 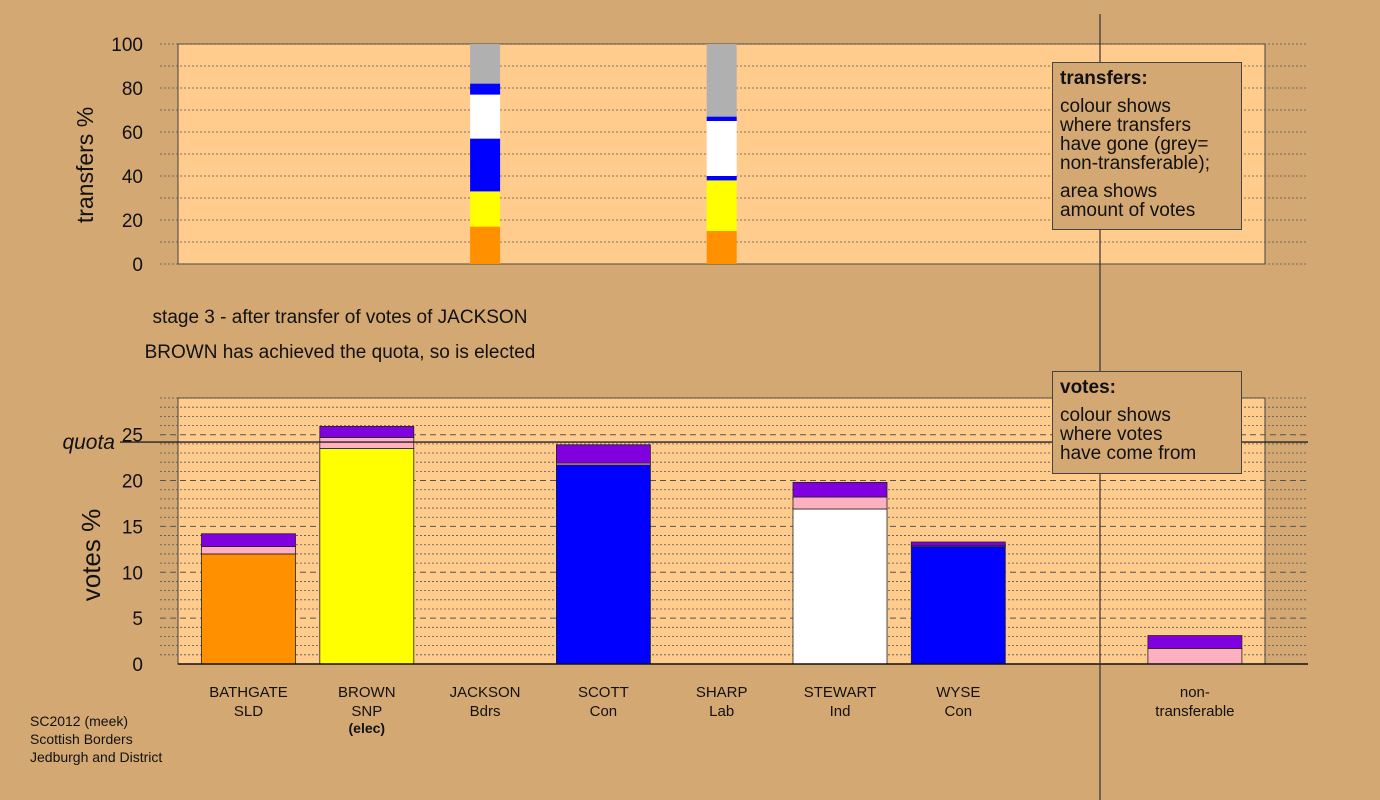 What do you see at coordinates (137, 619) in the screenshot?
I see `votes-y-tick-label: 5` at bounding box center [137, 619].